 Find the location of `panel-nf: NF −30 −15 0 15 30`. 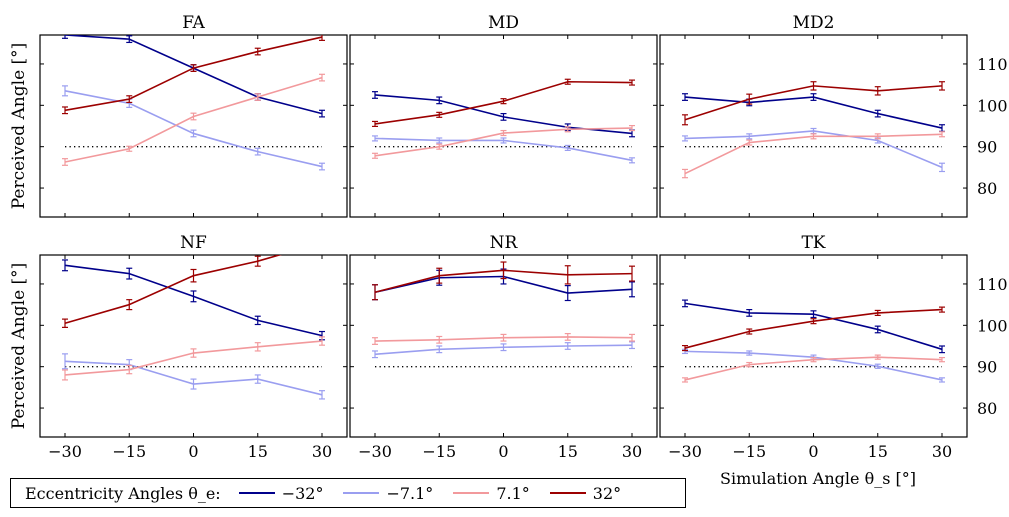

panel-nf: NF −30 −15 0 15 30 is located at coordinates (193, 347).